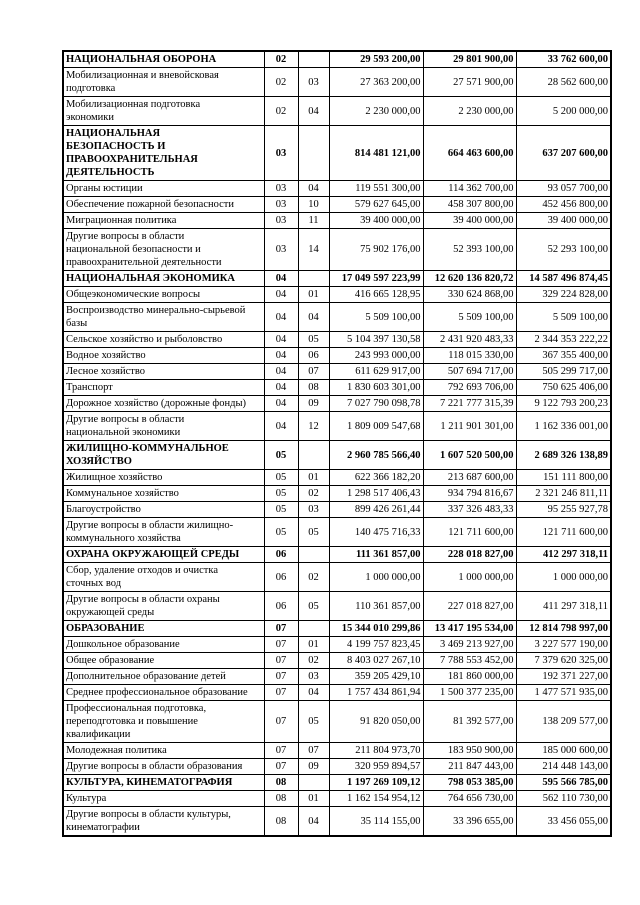 Image resolution: width=640 pixels, height=905 pixels. What do you see at coordinates (376, 577) in the screenshot?
I see `amount-cell-1: 1 000 000,00` at bounding box center [376, 577].